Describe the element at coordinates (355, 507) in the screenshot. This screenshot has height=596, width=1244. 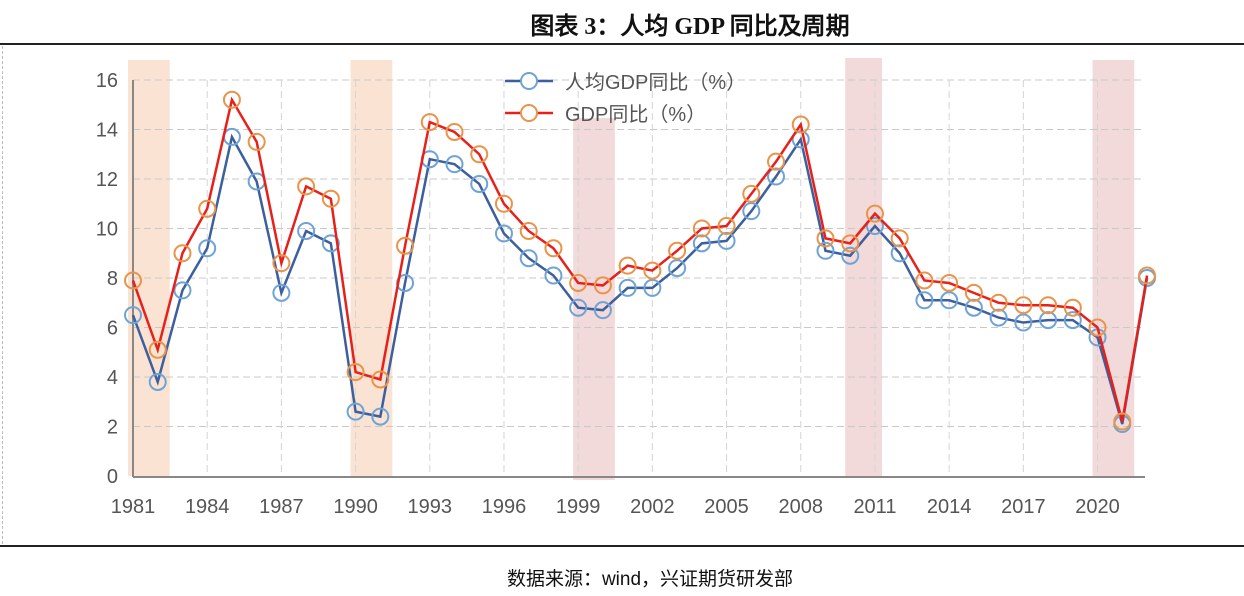
I see `x-tick-label: 1990` at that location.